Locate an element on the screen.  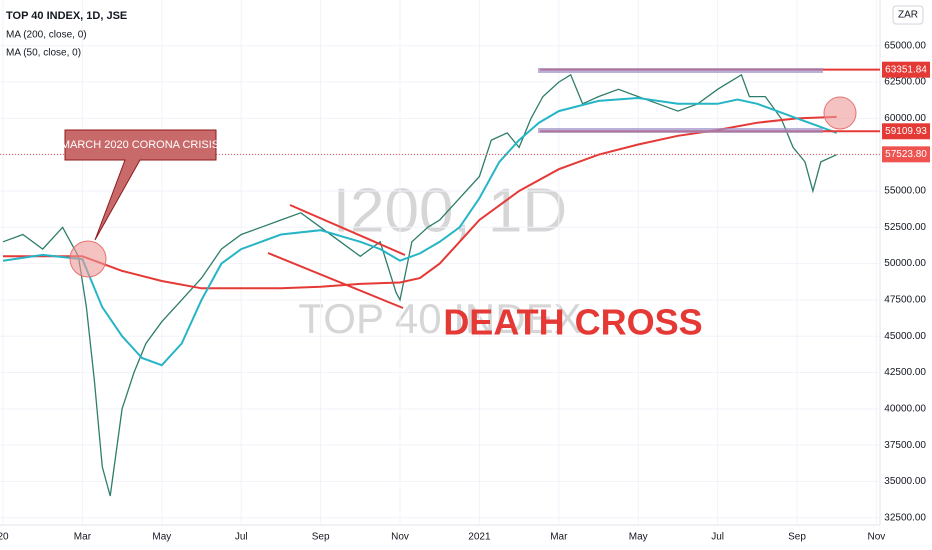
y-tick-label: 60000.00 is located at coordinates (905, 118).